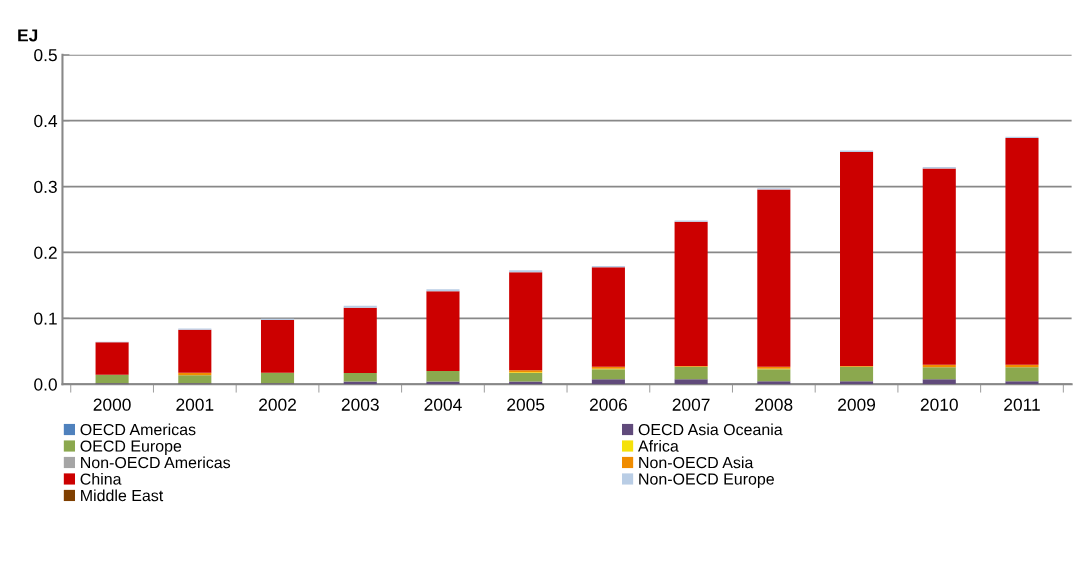 This screenshot has width=1077, height=565. I want to click on y-tick-label: 0.5, so click(45, 55).